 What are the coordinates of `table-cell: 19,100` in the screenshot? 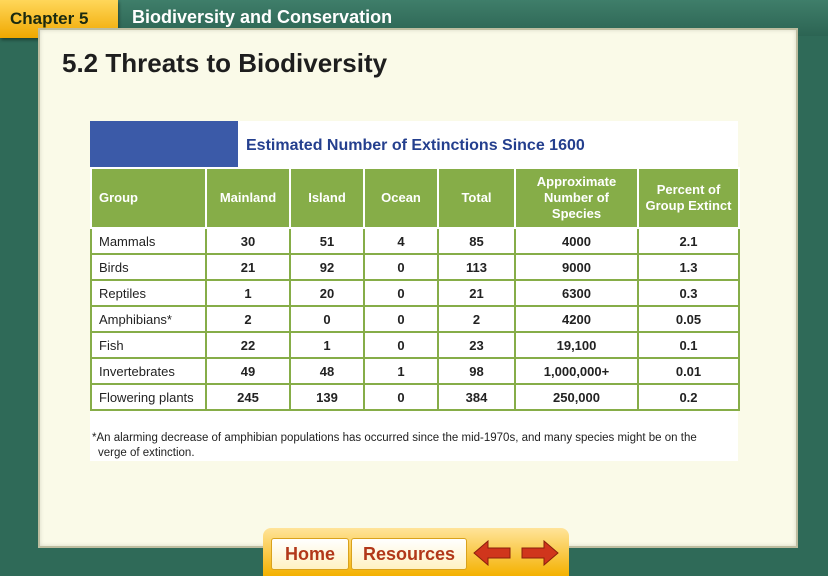 It's located at (576, 345).